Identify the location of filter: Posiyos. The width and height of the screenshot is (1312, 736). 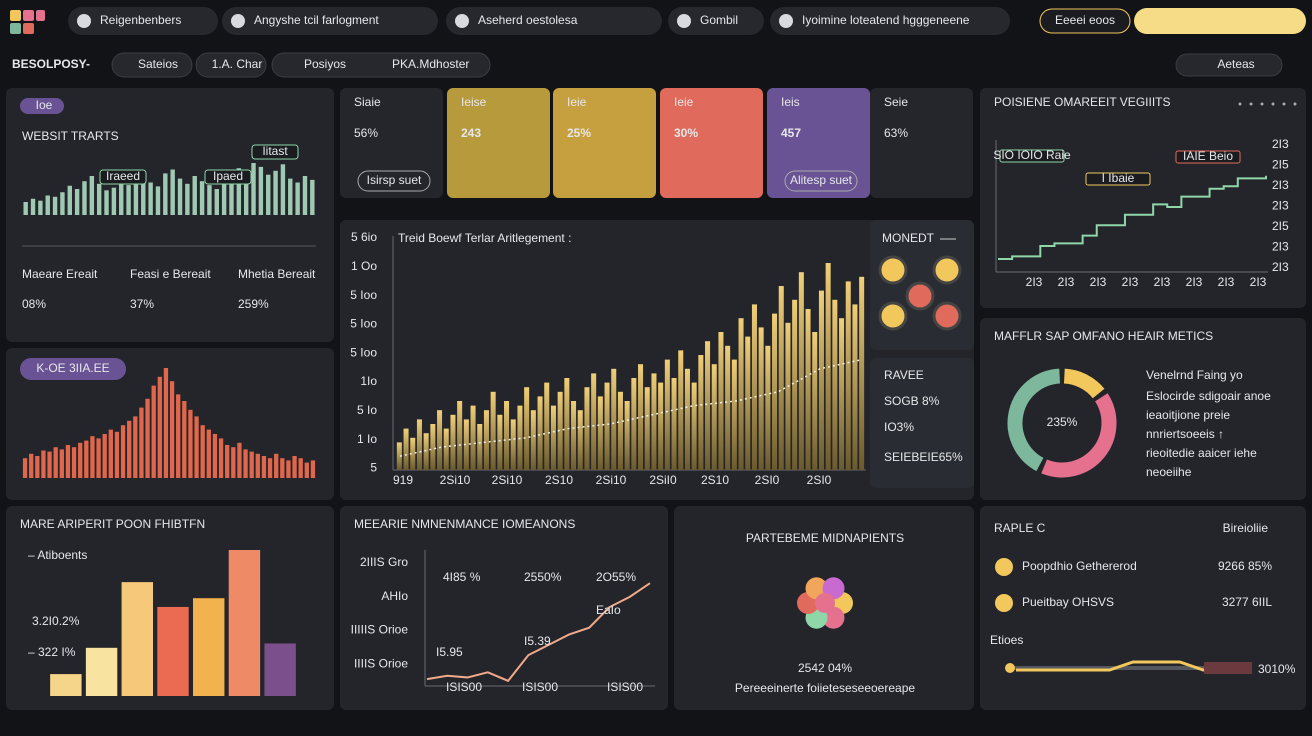
(325, 64).